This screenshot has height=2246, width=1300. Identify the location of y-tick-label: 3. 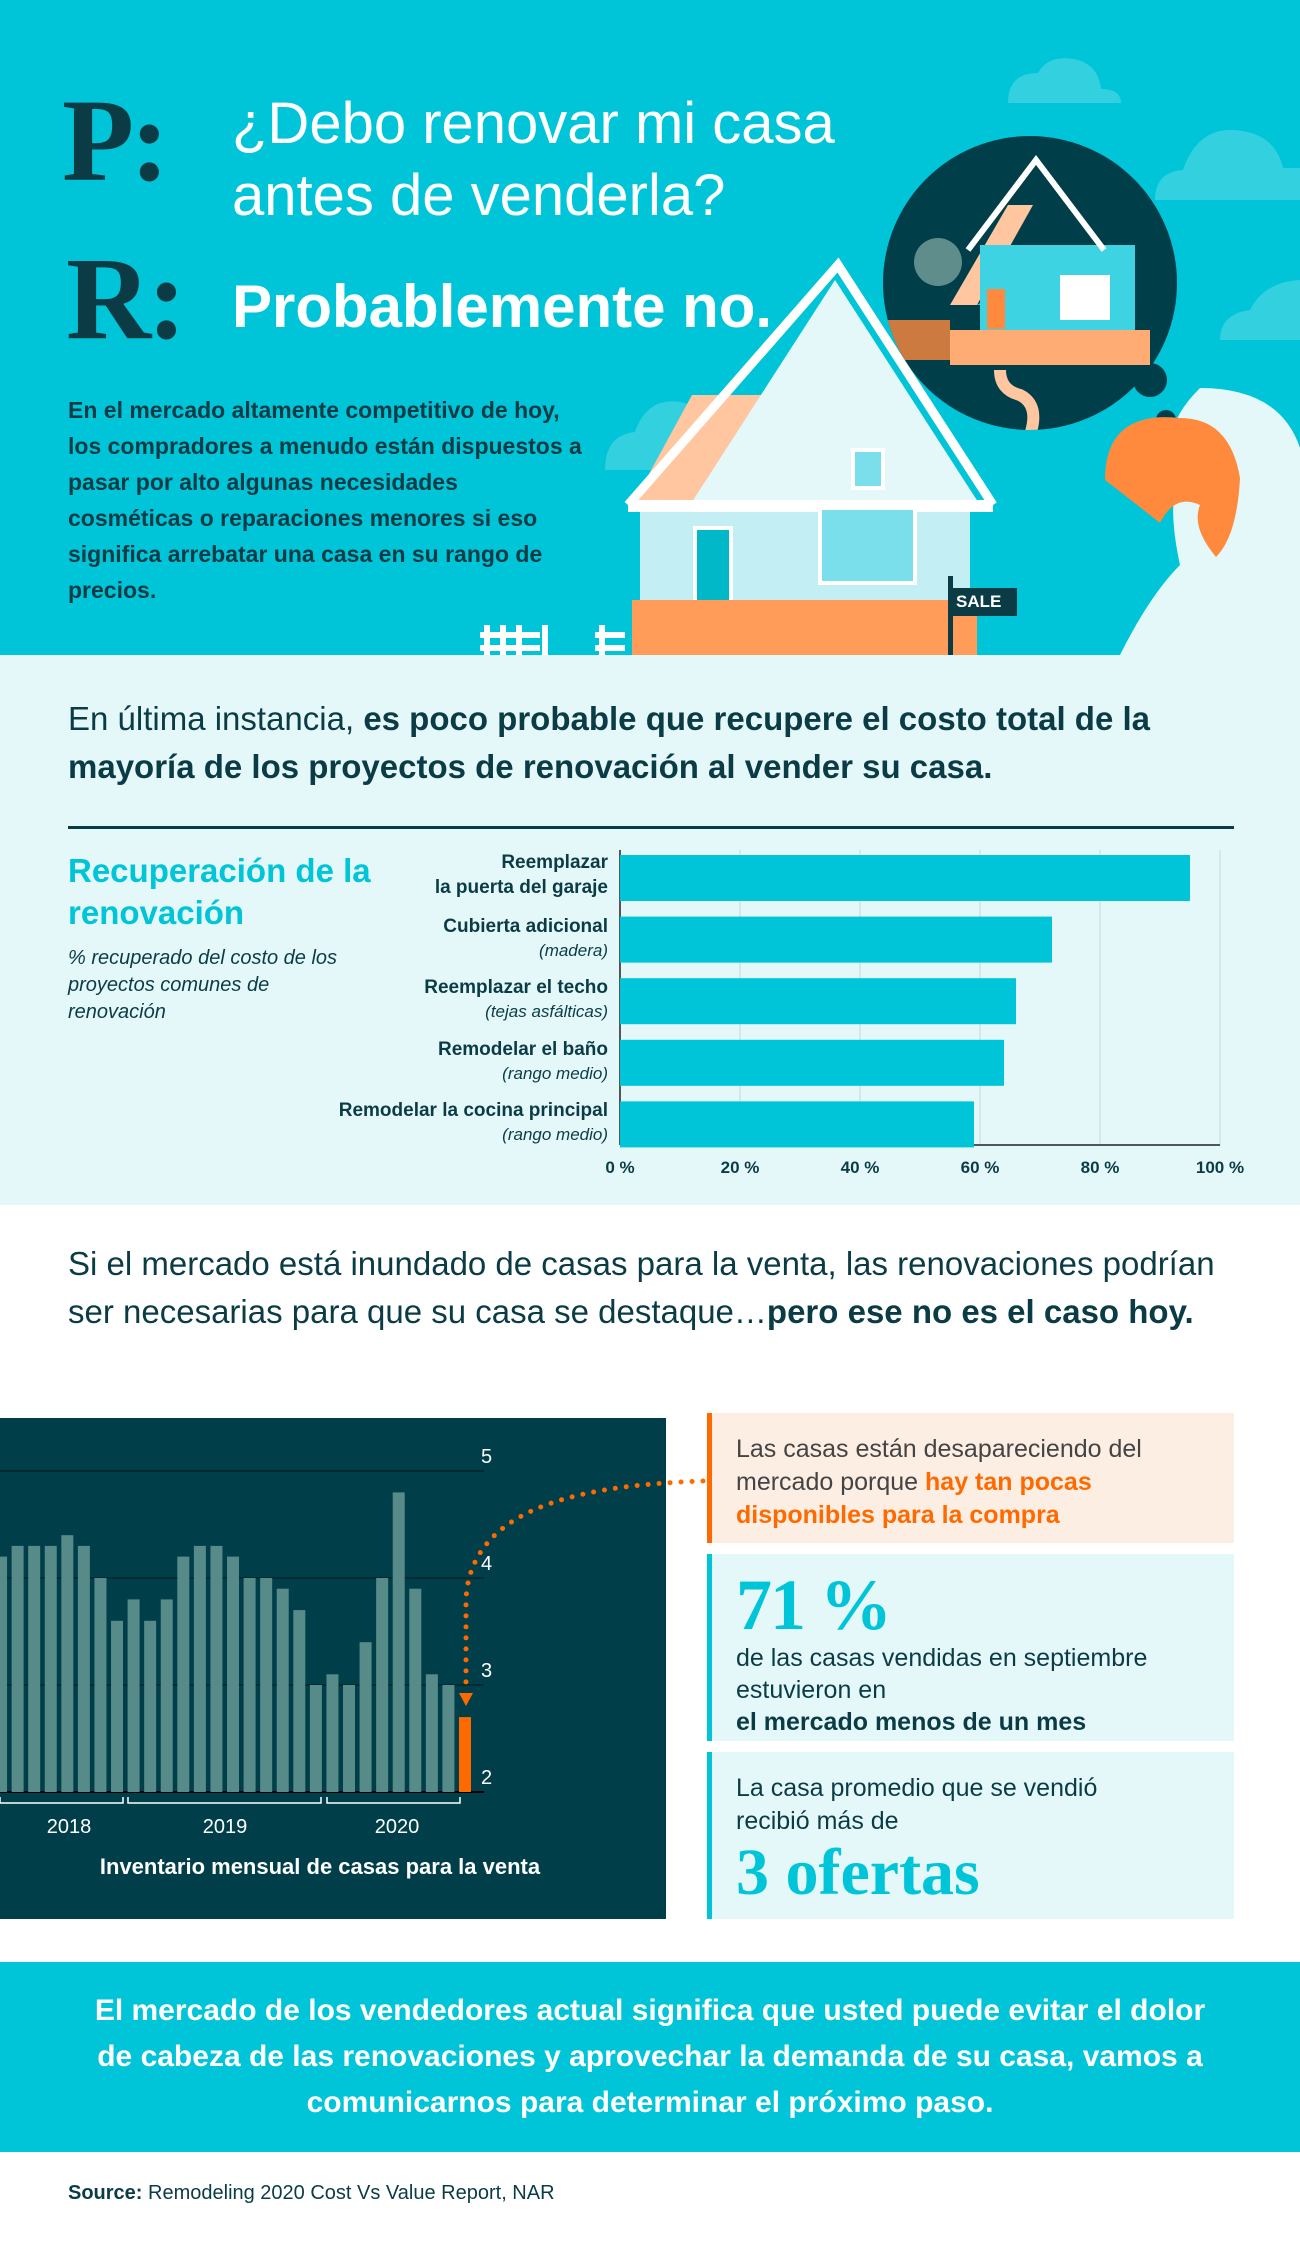
(486, 1671).